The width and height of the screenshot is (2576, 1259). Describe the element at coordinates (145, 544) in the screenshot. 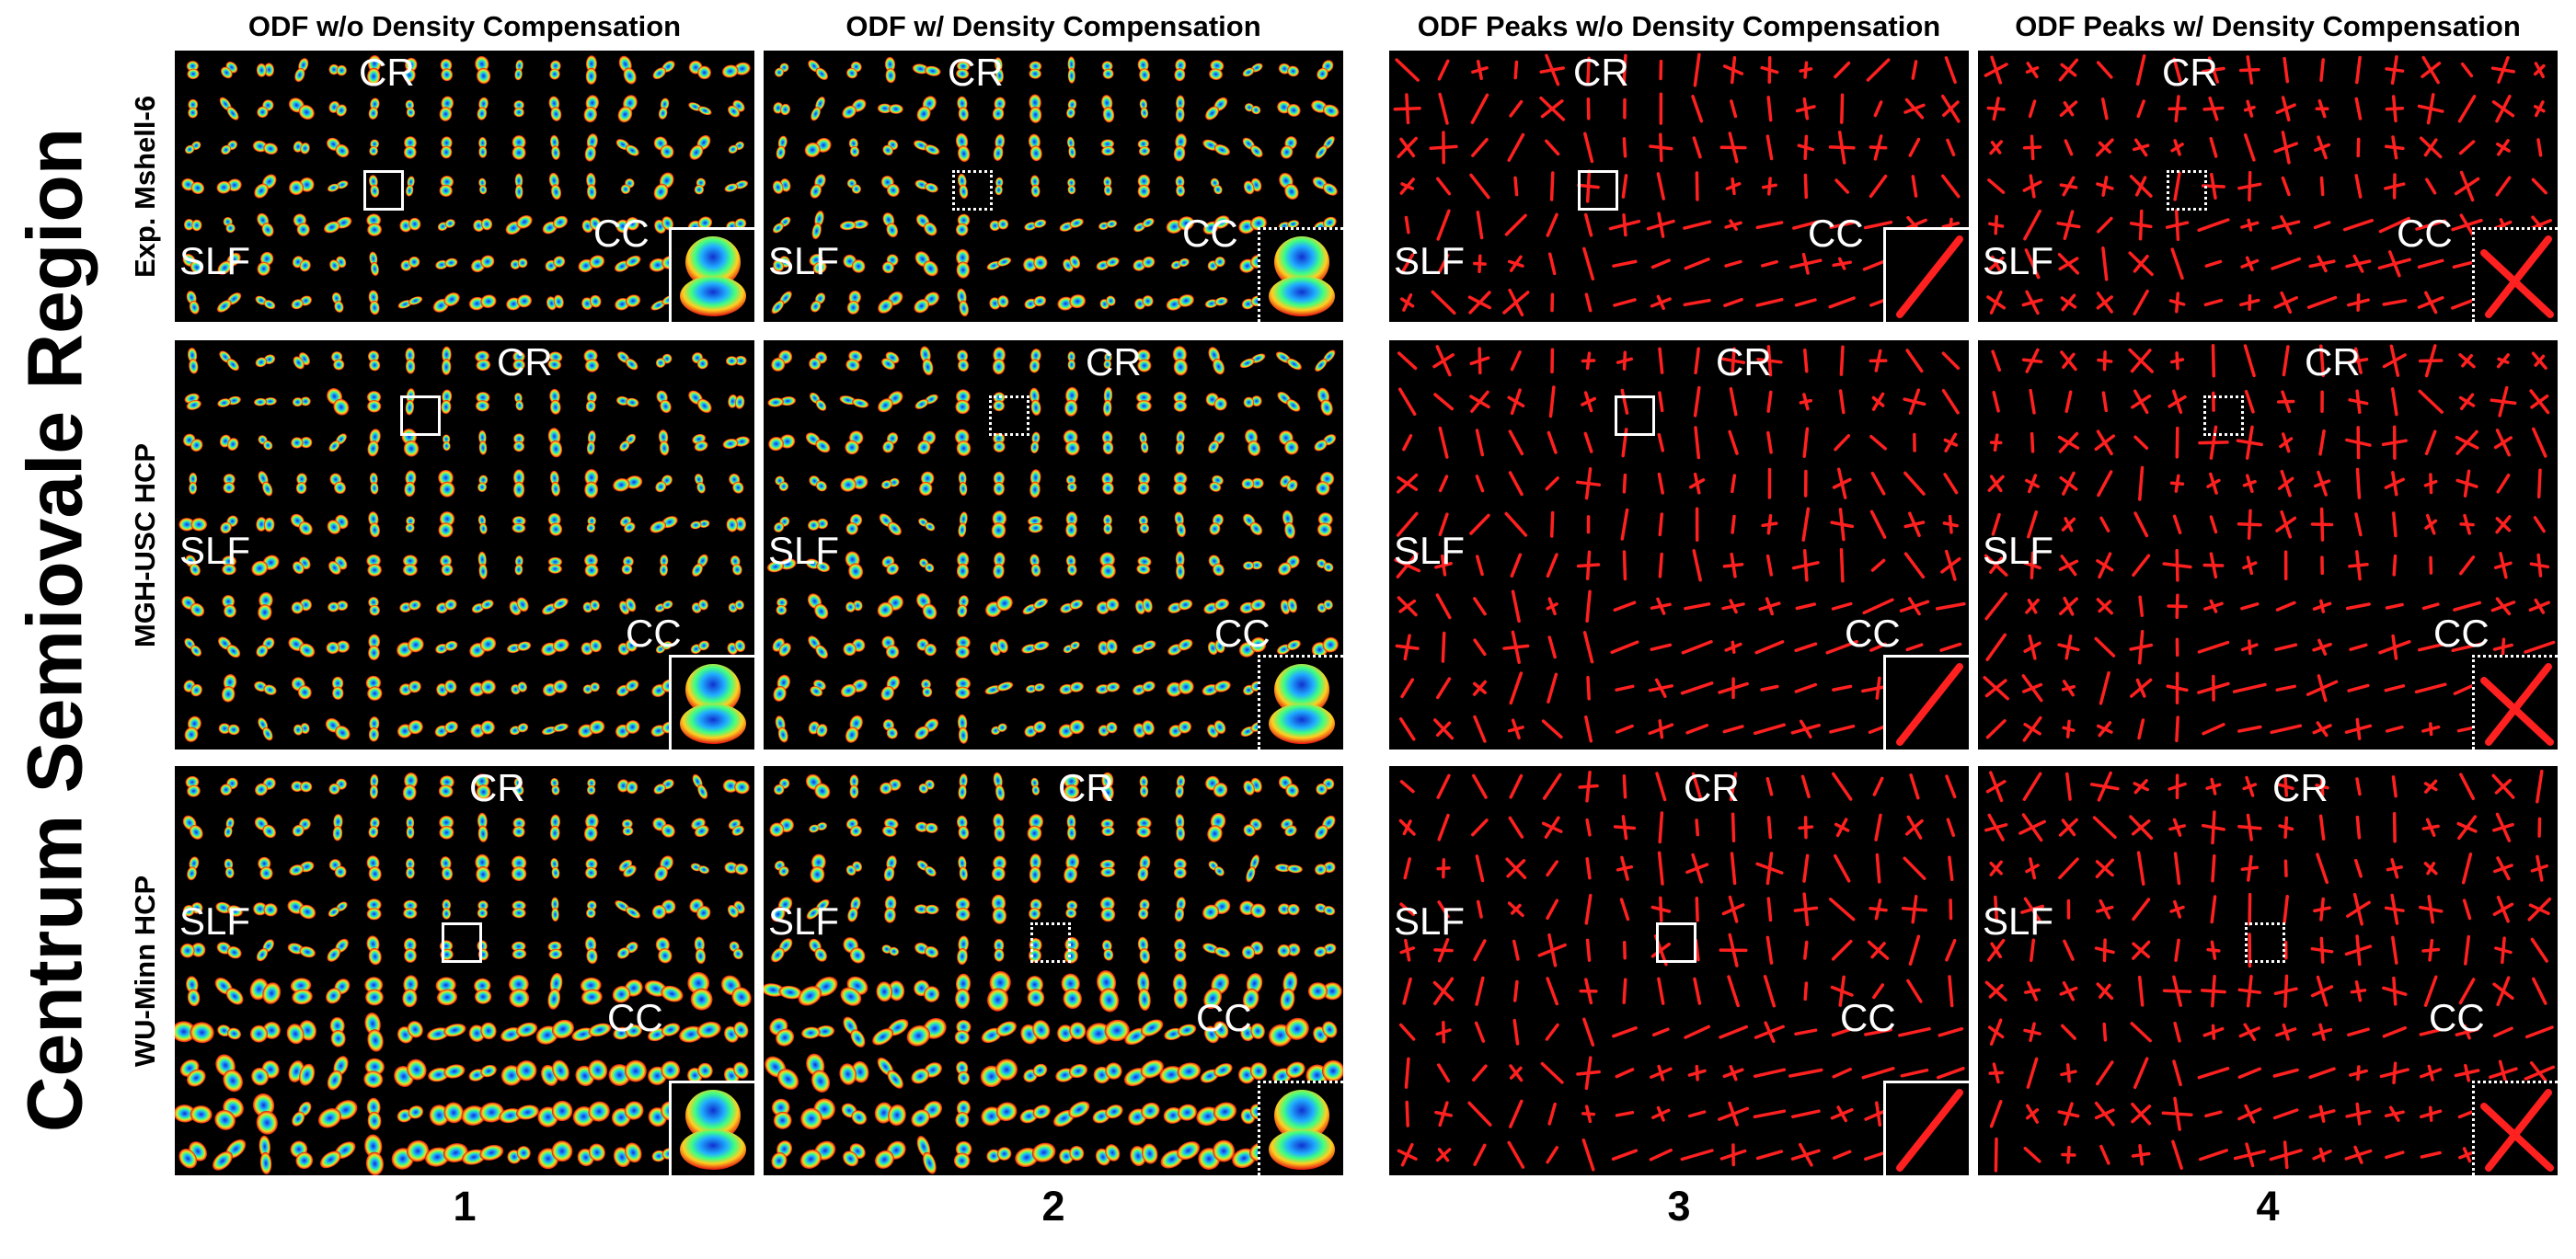

I see `row-label-2: MGH-USC HCP` at that location.